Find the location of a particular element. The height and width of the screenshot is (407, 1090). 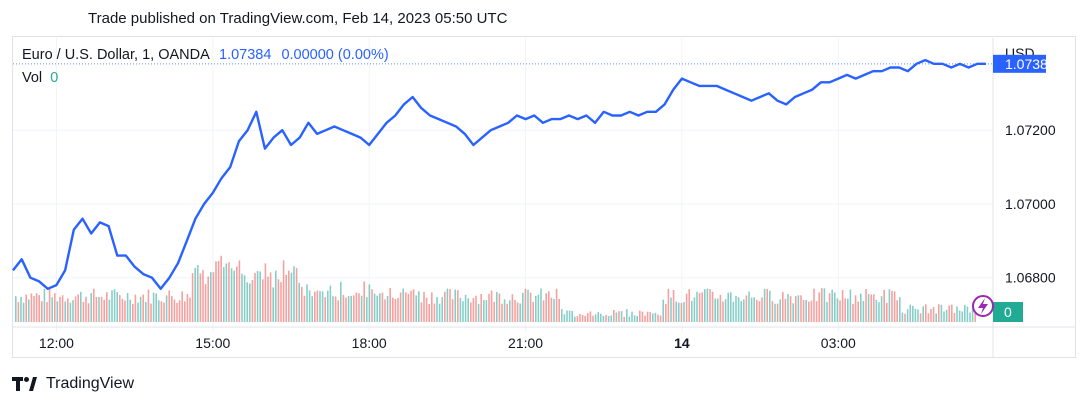

price-badge is located at coordinates (1019, 63).